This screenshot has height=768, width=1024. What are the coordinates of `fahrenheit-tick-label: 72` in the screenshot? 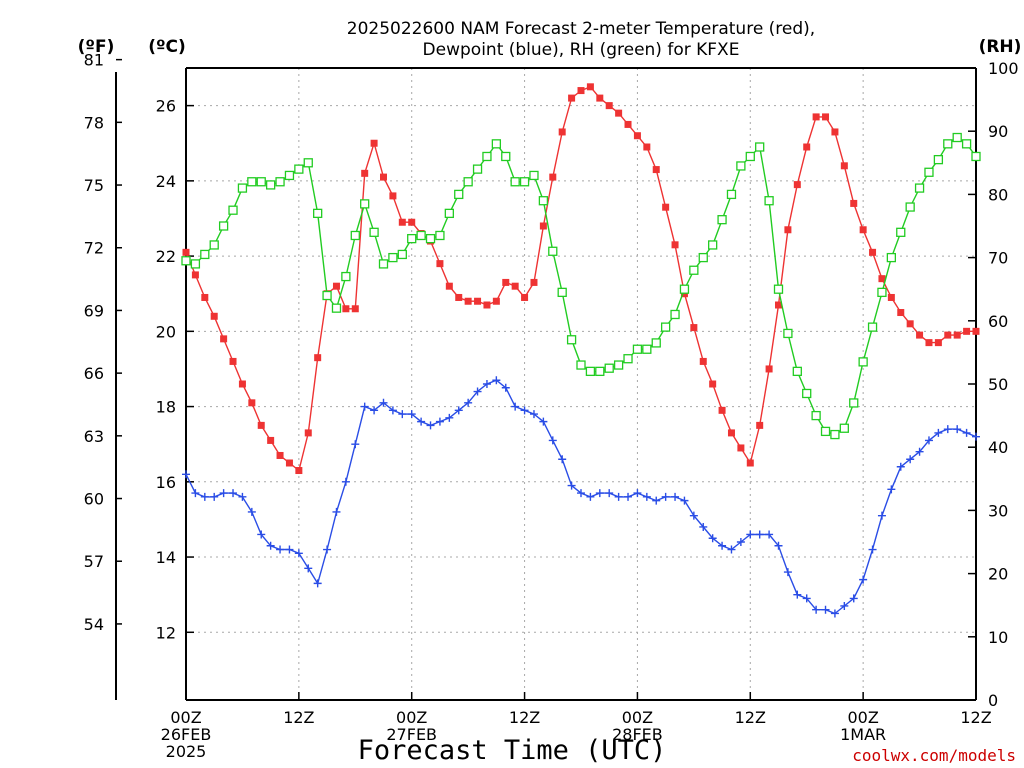 It's located at (94, 248).